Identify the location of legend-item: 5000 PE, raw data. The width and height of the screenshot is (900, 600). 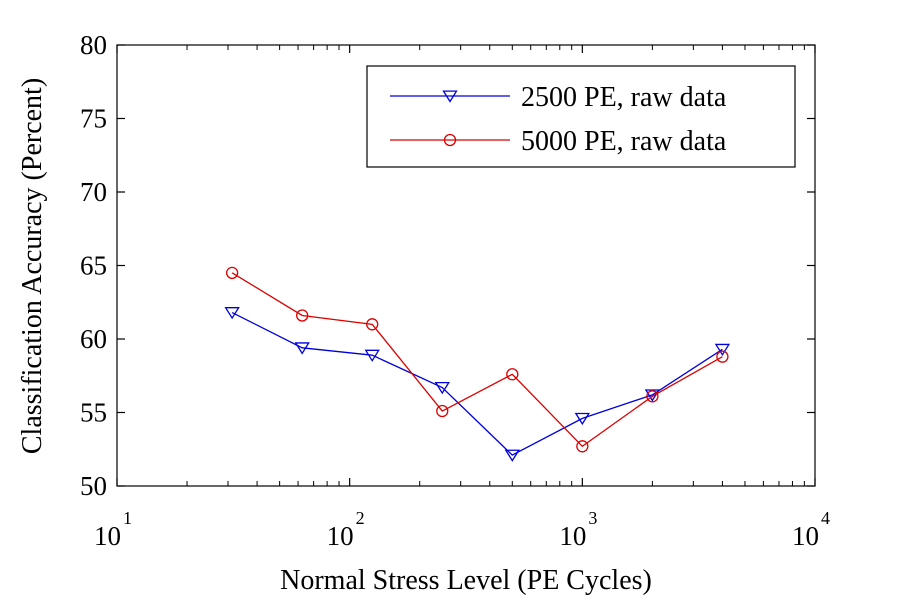
(558, 141).